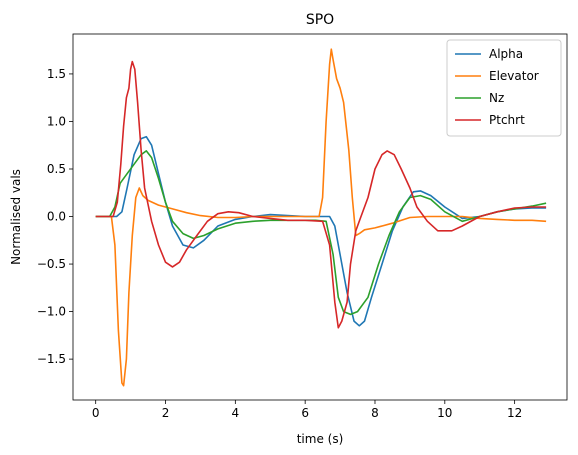 This screenshot has height=455, width=578. Describe the element at coordinates (496, 98) in the screenshot. I see `legend-label: Nz` at that location.